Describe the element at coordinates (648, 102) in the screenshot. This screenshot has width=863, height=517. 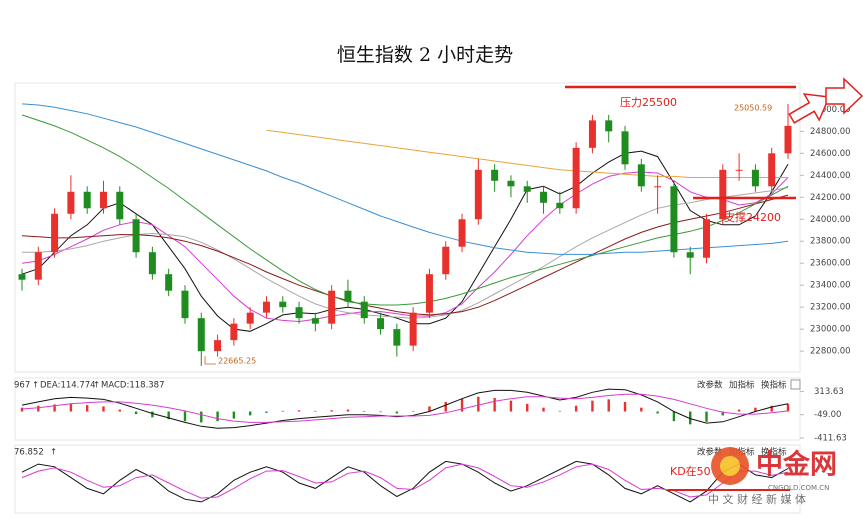
I see `resistance-label: 压力25500` at that location.